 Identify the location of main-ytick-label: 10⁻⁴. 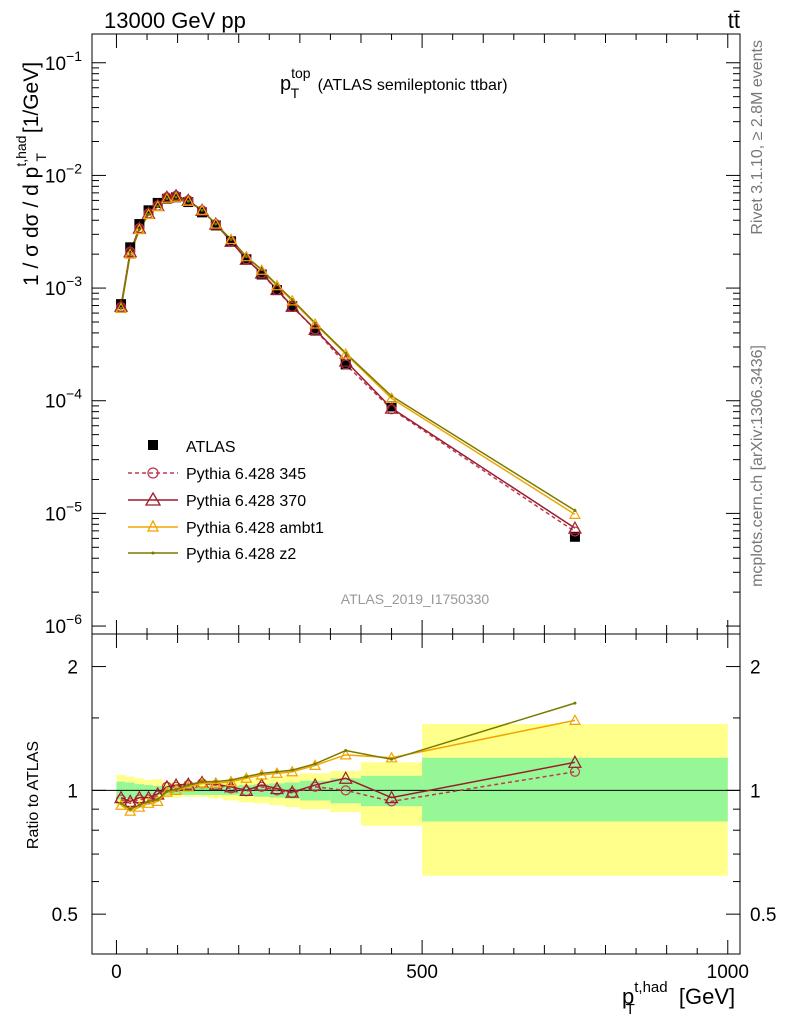
(63, 399).